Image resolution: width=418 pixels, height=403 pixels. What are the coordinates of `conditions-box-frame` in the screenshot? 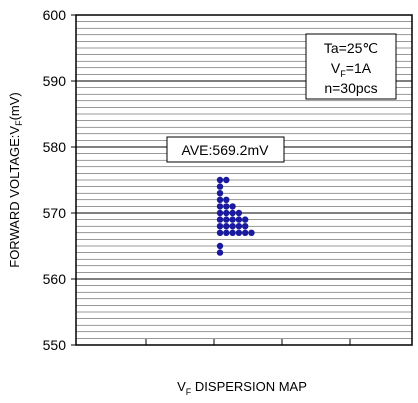 It's located at (351, 66).